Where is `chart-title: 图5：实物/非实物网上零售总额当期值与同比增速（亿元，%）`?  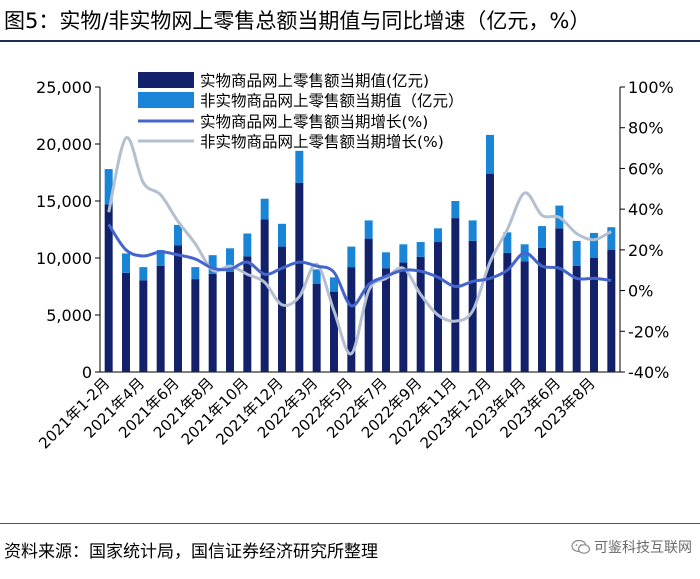
chart-title: 图5：实物/非实物网上零售总额当期值与同比增速（亿元，%） is located at coordinates (297, 21).